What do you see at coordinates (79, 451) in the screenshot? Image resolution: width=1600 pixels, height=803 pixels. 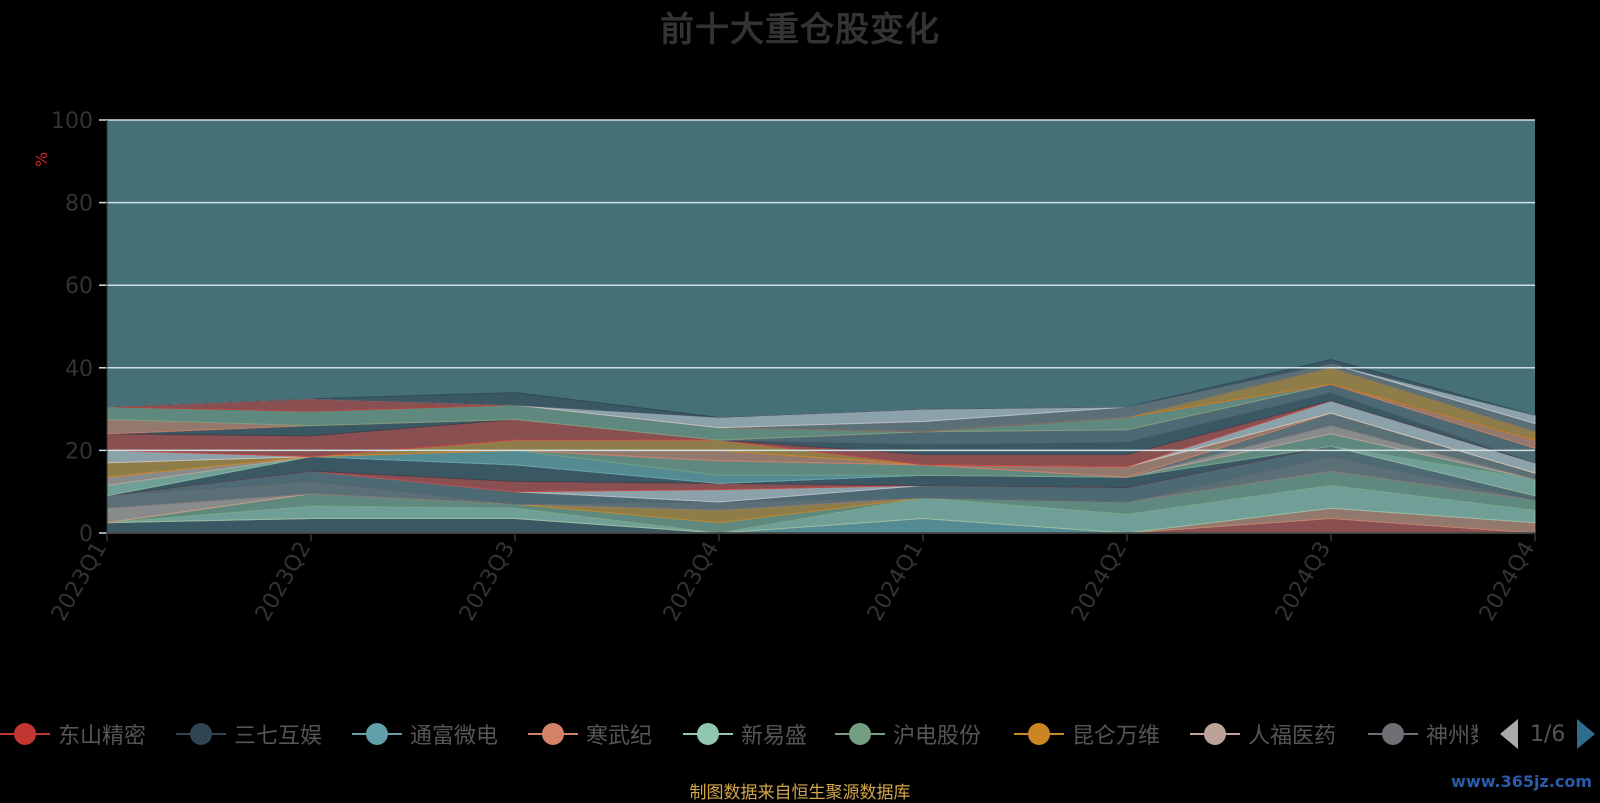 I see `y-tick-label: 20` at bounding box center [79, 451].